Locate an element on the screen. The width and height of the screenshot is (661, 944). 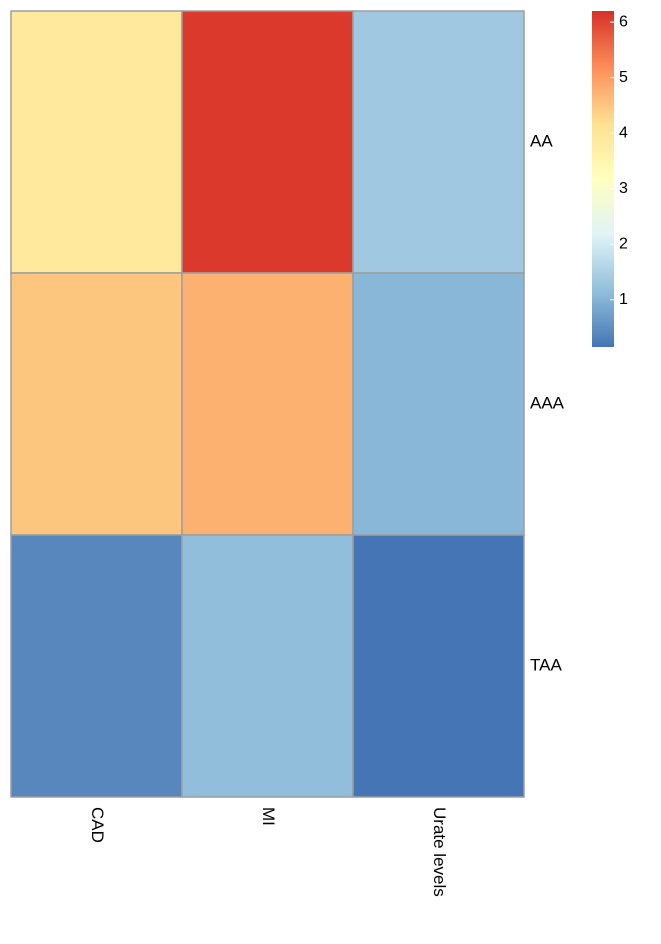
colorbar-tick-label: 6 is located at coordinates (623, 21).